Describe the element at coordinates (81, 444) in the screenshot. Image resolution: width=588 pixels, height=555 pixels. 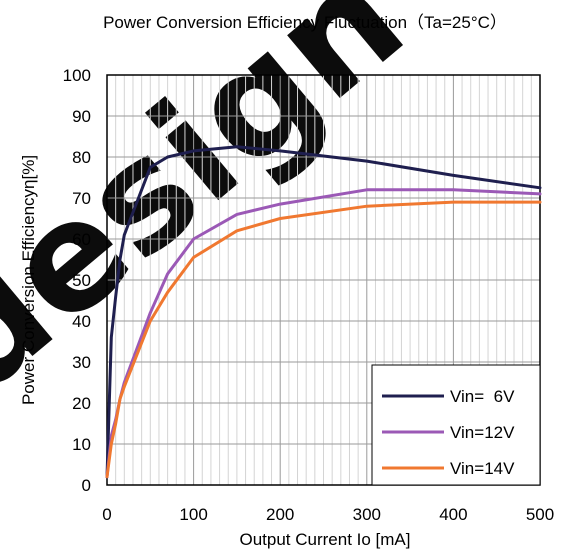
I see `y-tick-label: 10` at that location.